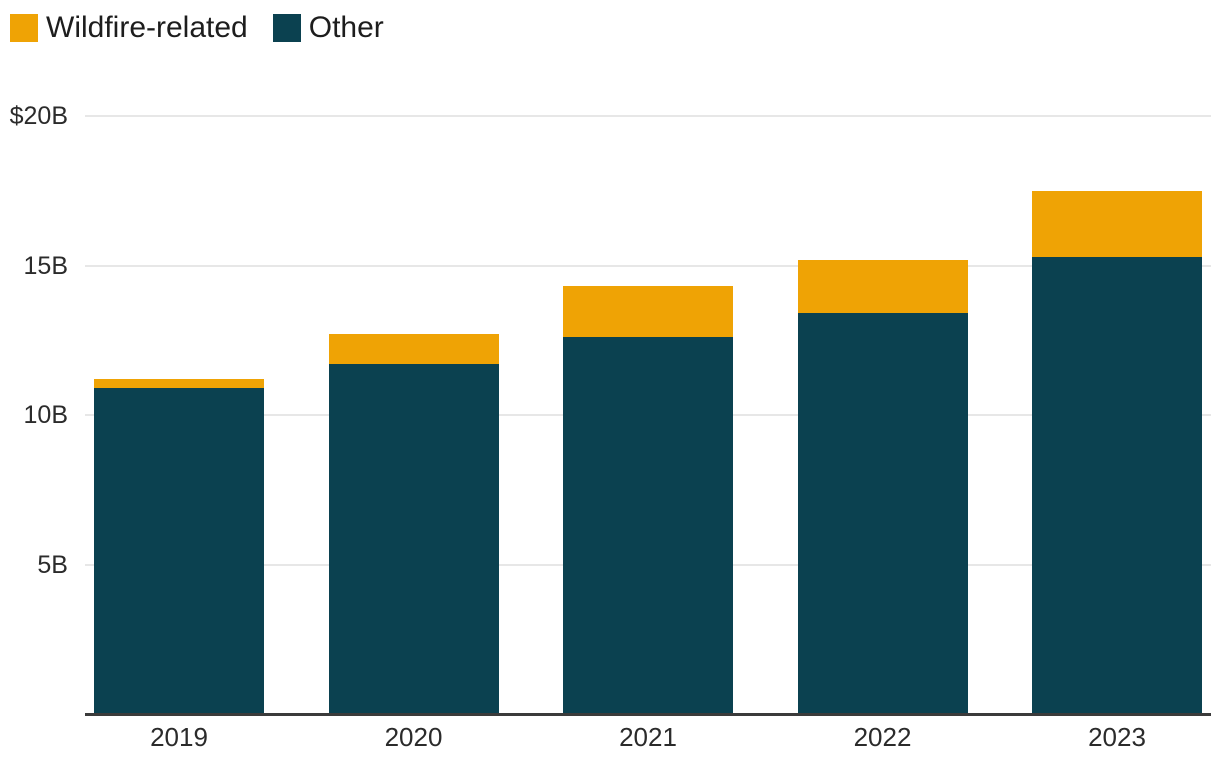 The height and width of the screenshot is (778, 1220). Describe the element at coordinates (882, 737) in the screenshot. I see `x-axis-tick-label: 2022` at that location.